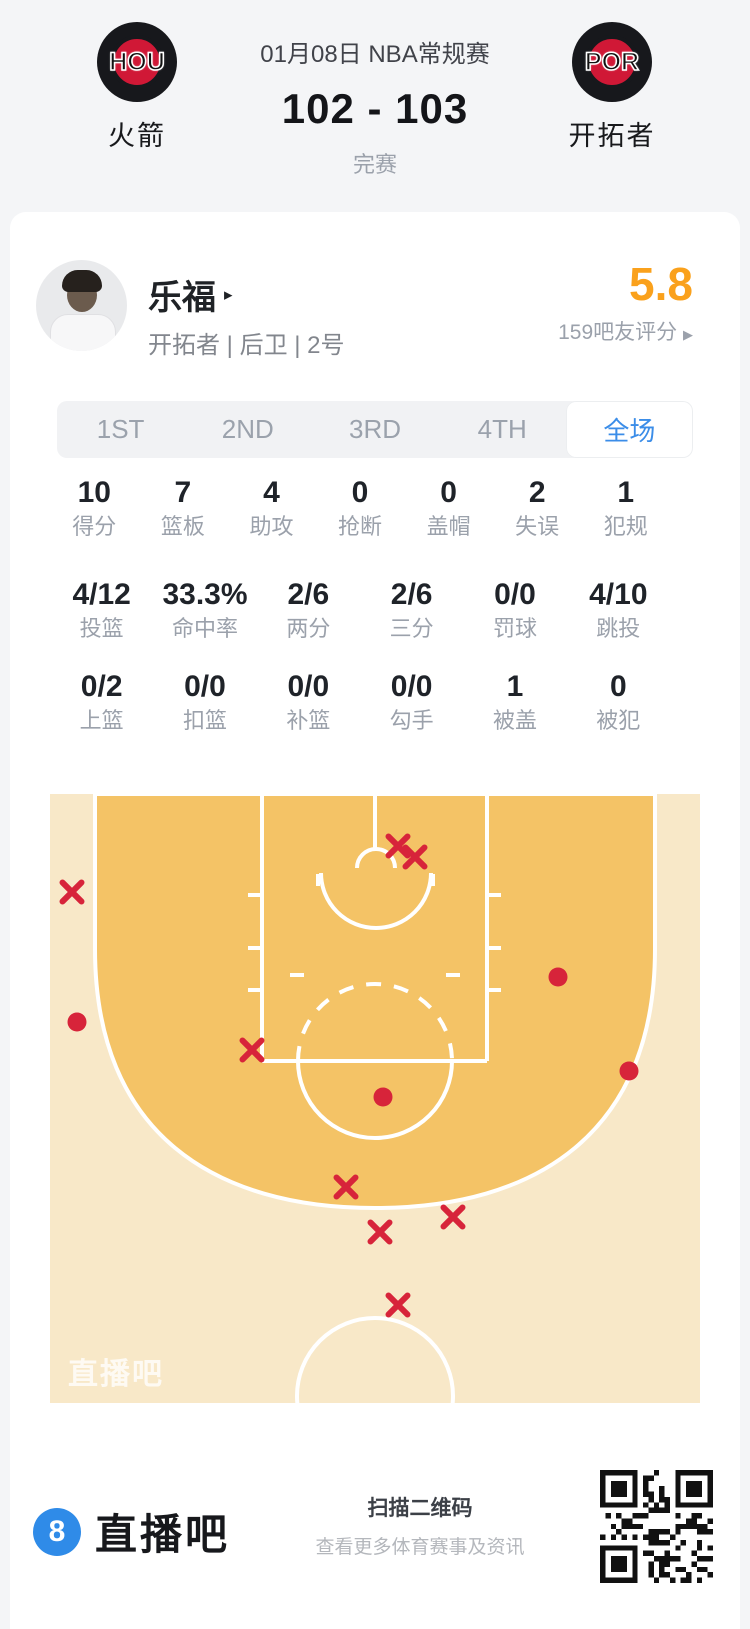 This screenshot has height=1629, width=750. I want to click on stat-label: 命中率, so click(204, 628).